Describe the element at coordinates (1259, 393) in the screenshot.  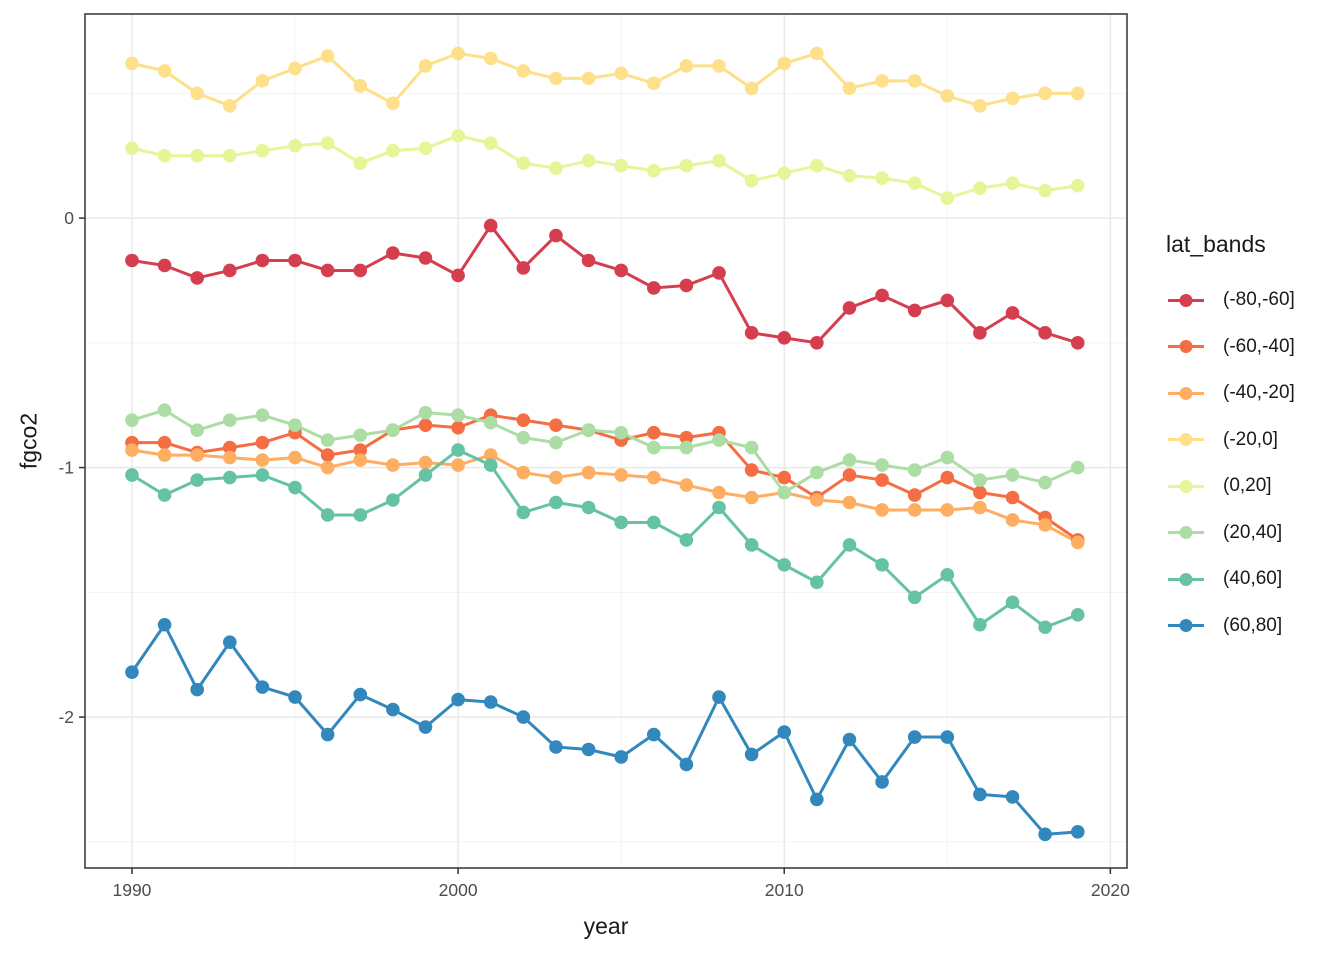
I see `legend-item-label: (-40,-20]` at that location.